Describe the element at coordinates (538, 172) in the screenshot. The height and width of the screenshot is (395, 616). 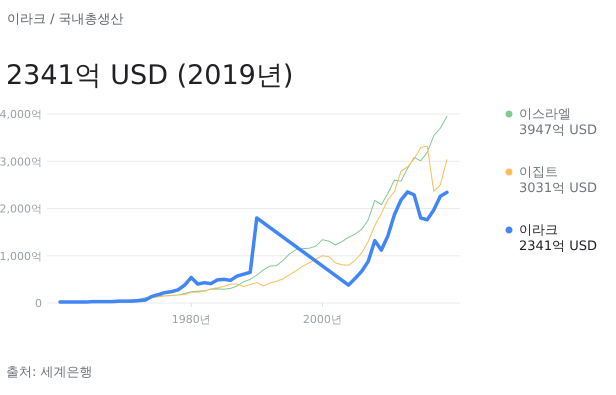
I see `legend-label: 이집트` at that location.